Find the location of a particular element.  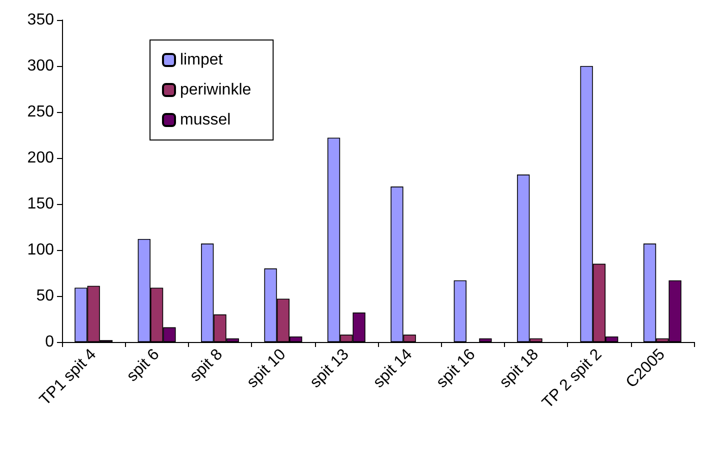

x-tick-label: spit 8 is located at coordinates (206, 366).